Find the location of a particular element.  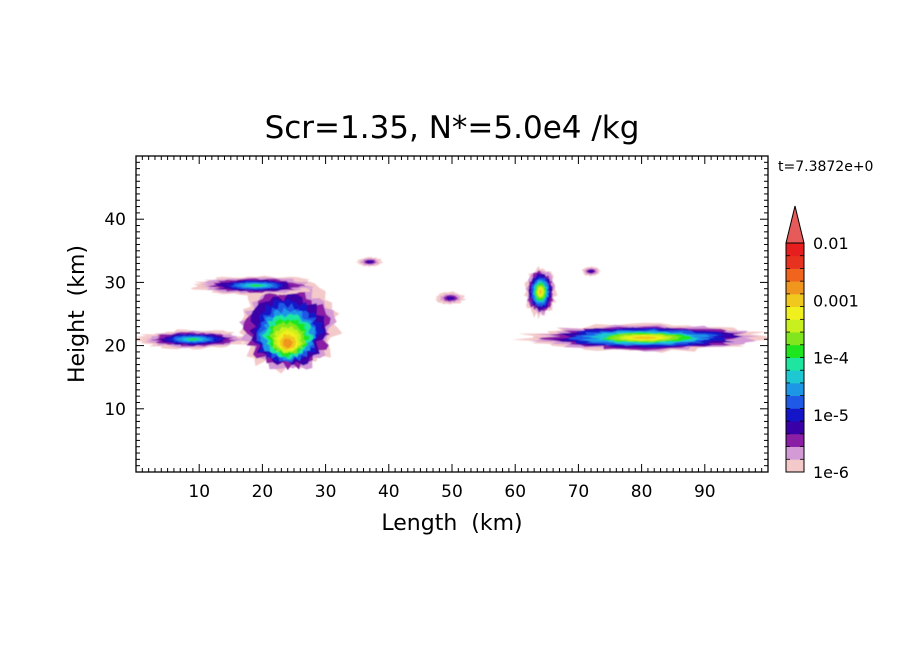

y-axis-label: Height (km) is located at coordinates (77, 314).